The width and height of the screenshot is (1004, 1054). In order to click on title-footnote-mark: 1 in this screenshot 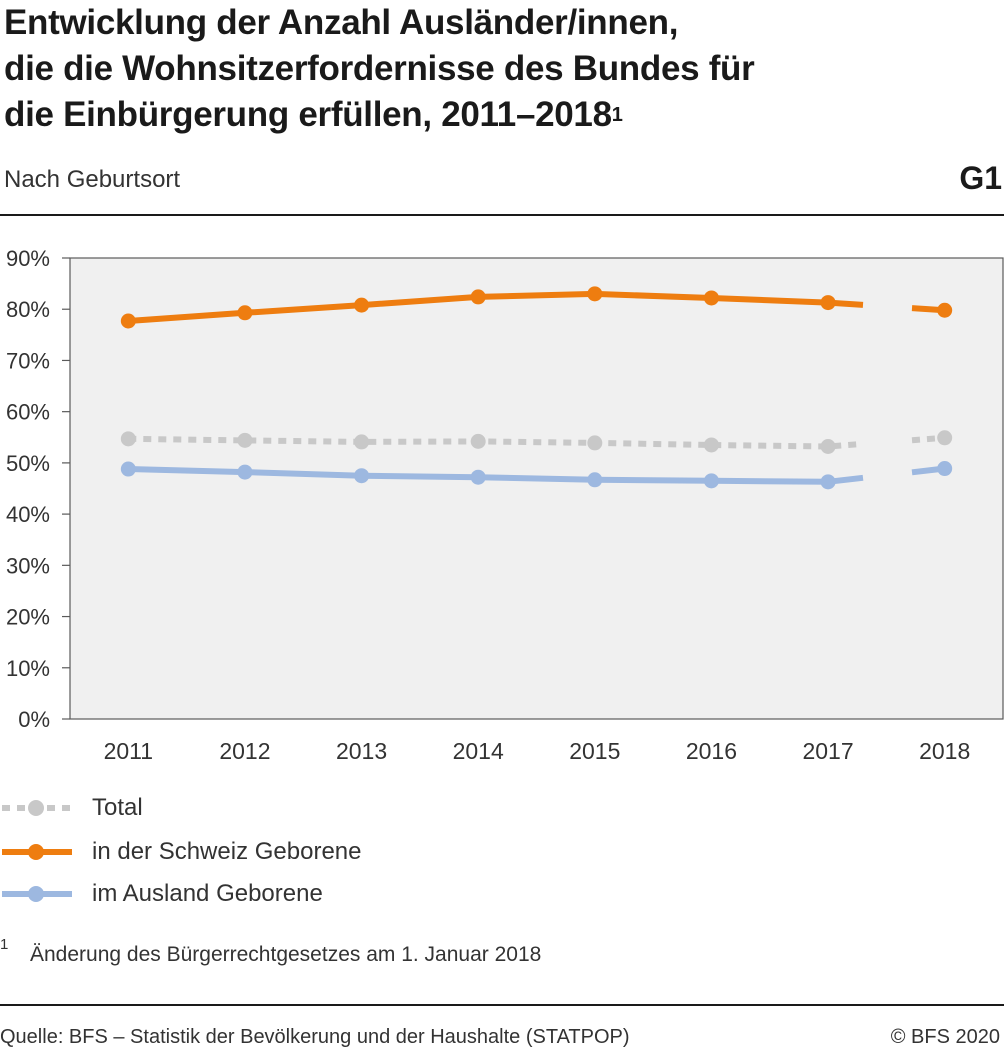, I will do `click(617, 115)`.